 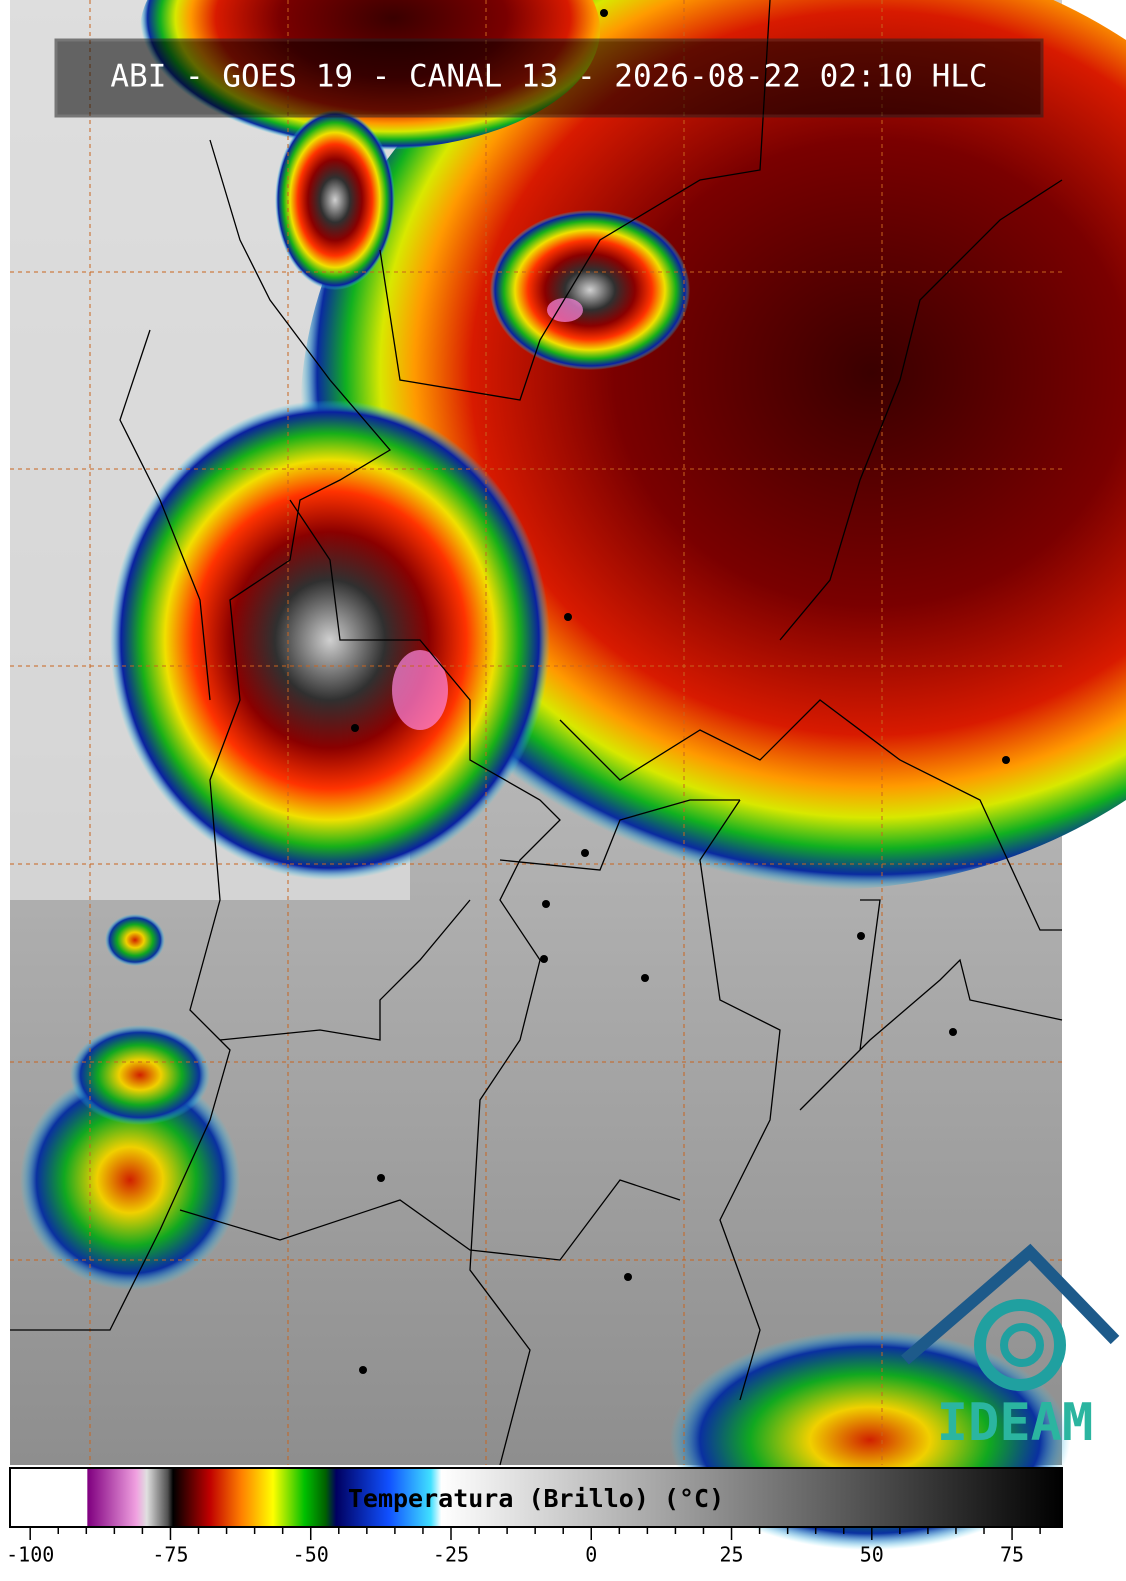 I want to click on tick-label: 25, so click(x=731, y=1555).